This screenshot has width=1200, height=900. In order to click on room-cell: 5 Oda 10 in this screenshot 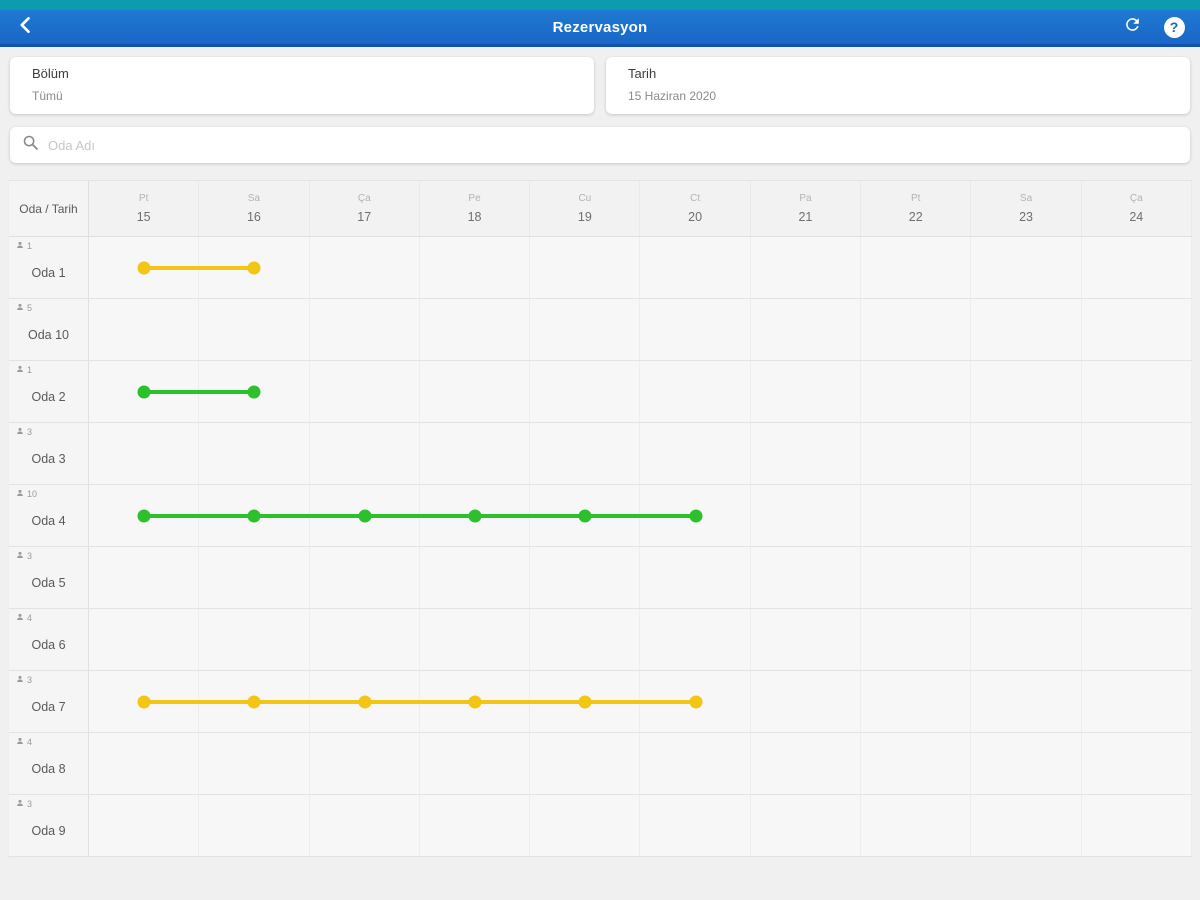, I will do `click(49, 329)`.